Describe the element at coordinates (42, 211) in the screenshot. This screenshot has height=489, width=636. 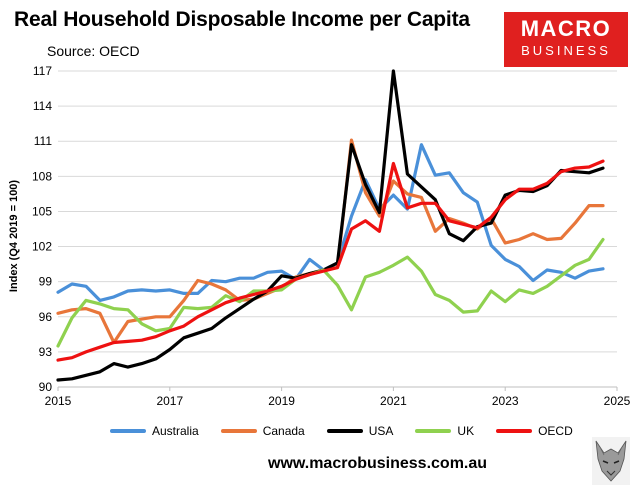
I see `y-tick-label: 105` at that location.